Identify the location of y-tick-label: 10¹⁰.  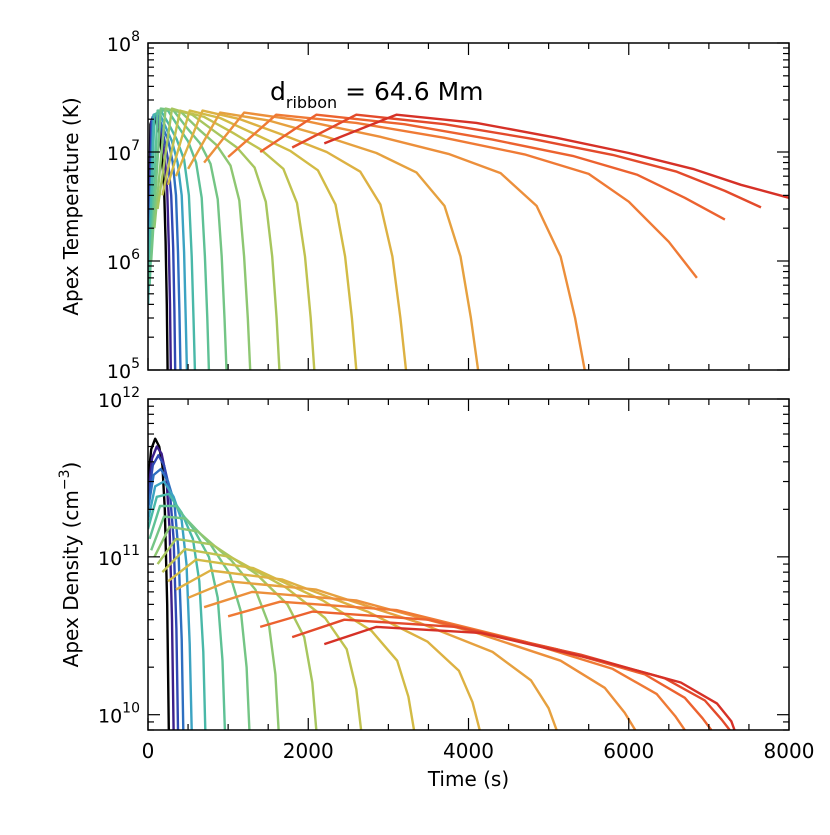
(119, 714).